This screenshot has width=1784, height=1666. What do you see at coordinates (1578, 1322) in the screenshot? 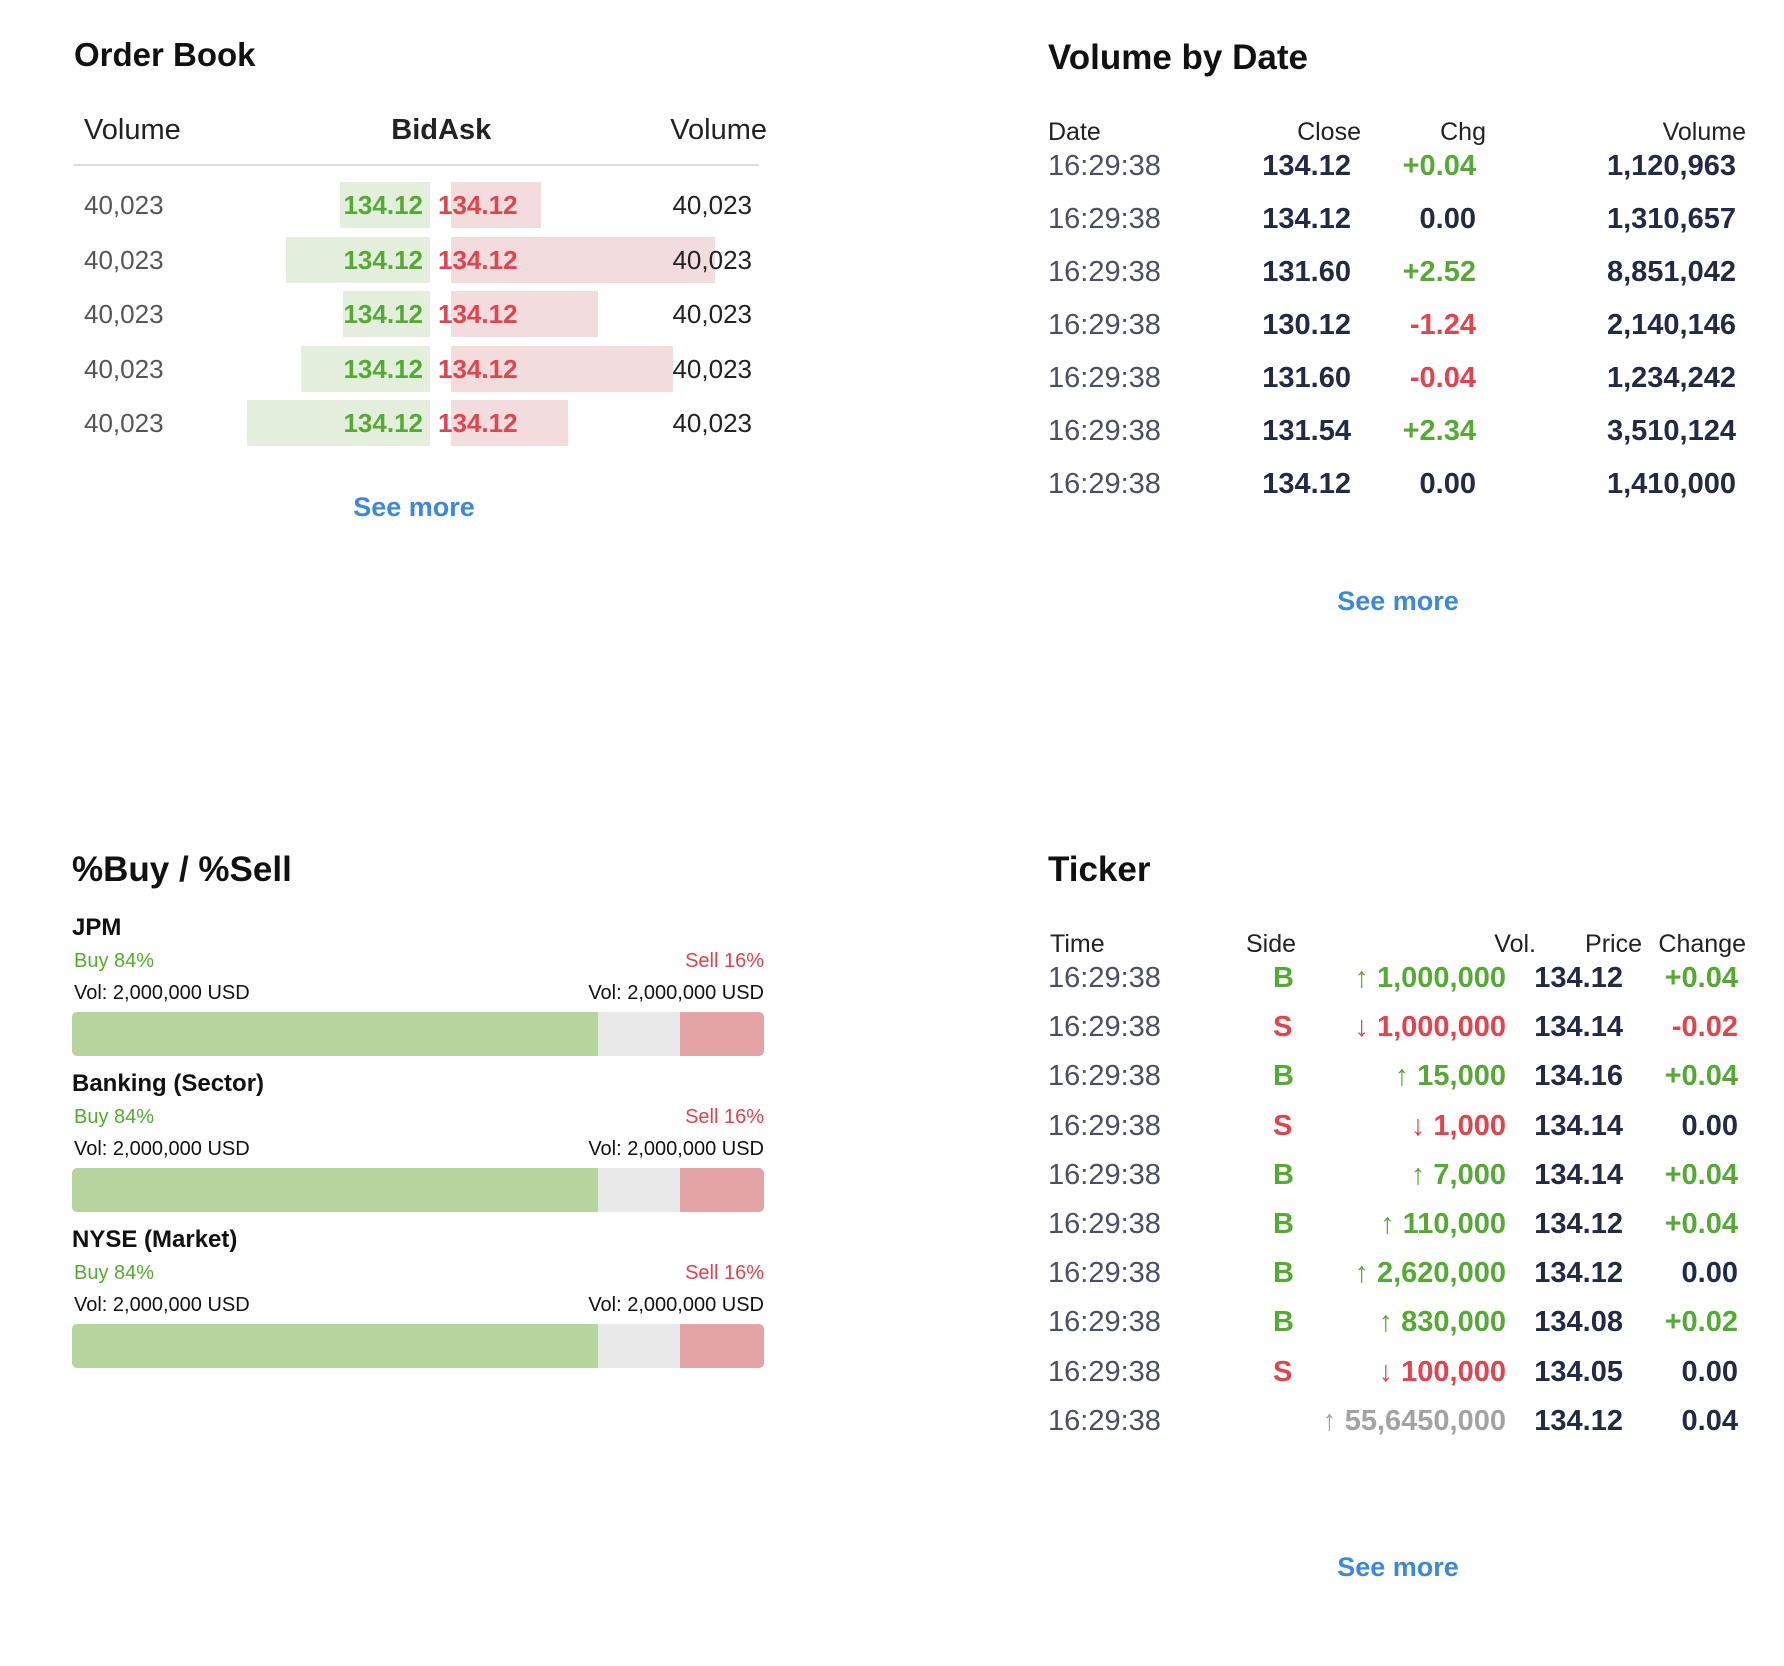
I see `price-cell: 134.08` at bounding box center [1578, 1322].